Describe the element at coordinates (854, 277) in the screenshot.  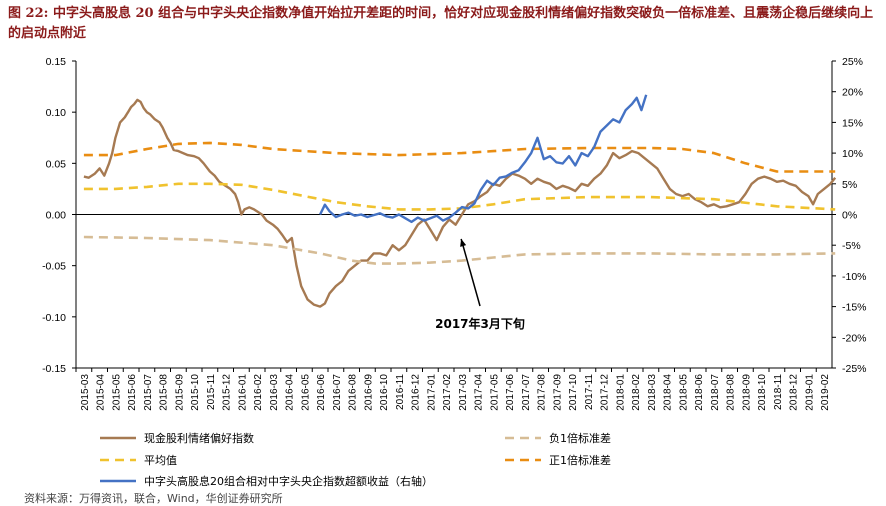
I see `y-right-tick-label: -10%` at that location.